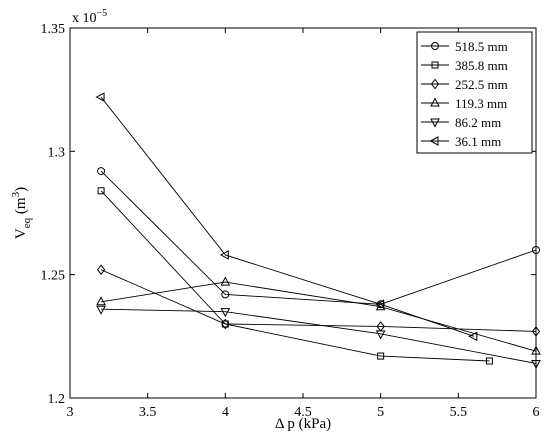  I want to click on x-tick-label: 6, so click(536, 412).